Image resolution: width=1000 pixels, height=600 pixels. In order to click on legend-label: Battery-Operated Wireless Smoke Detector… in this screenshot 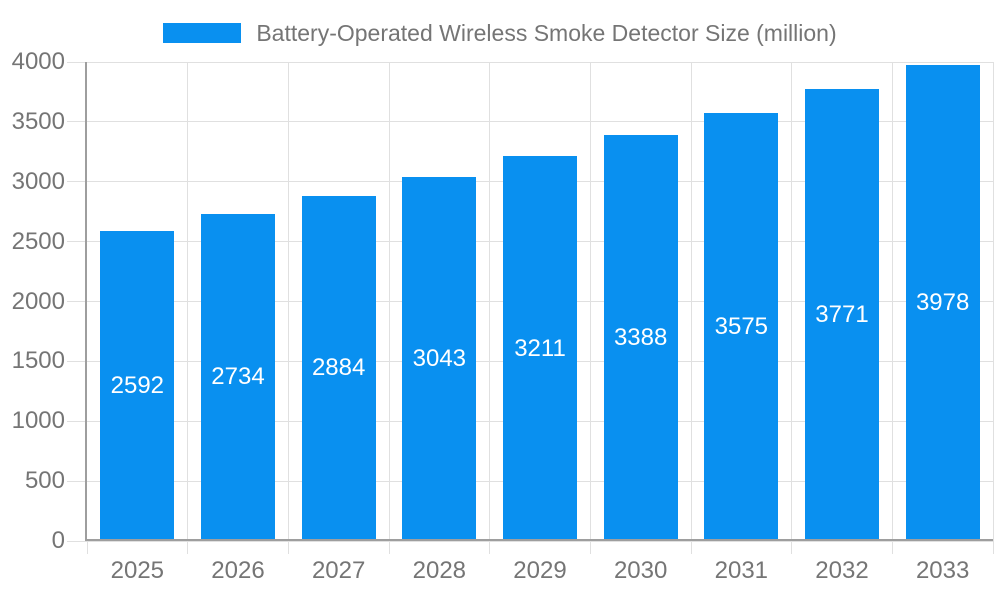, I will do `click(546, 33)`.